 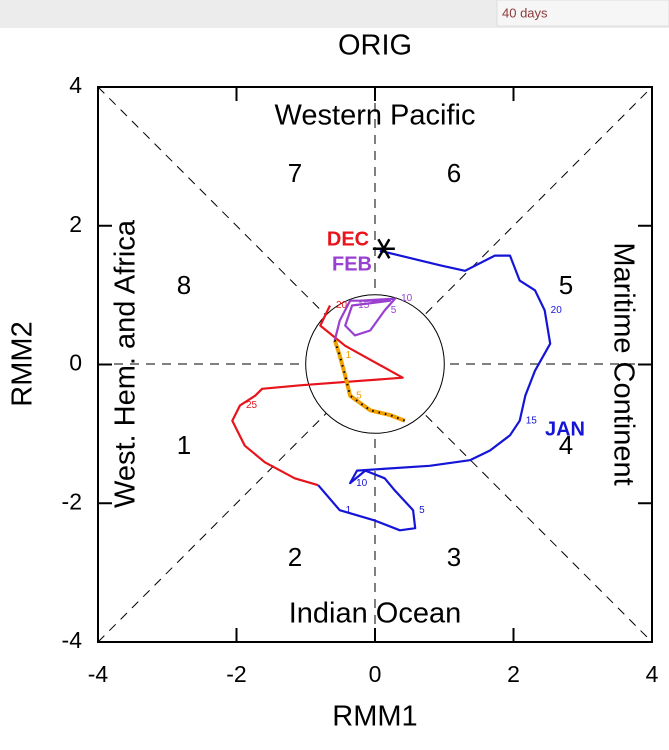 I want to click on phase-label: 2, so click(x=295, y=557).